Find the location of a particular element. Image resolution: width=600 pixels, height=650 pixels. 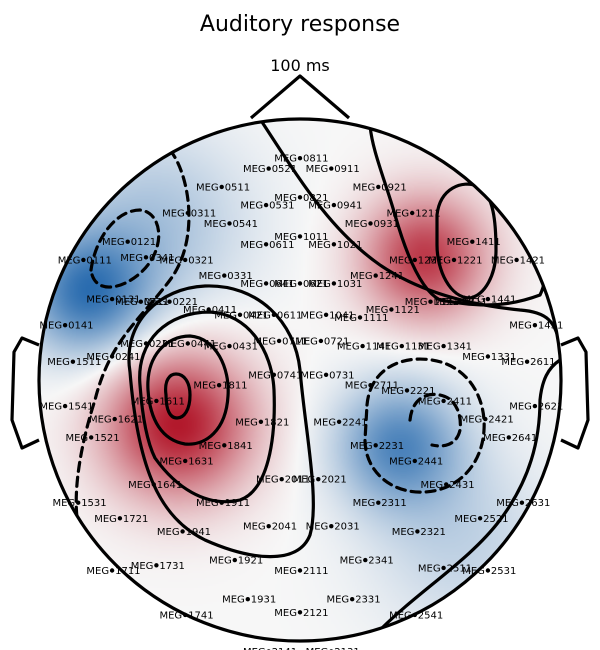

sensor-label-number: 0141 is located at coordinates (80, 326).